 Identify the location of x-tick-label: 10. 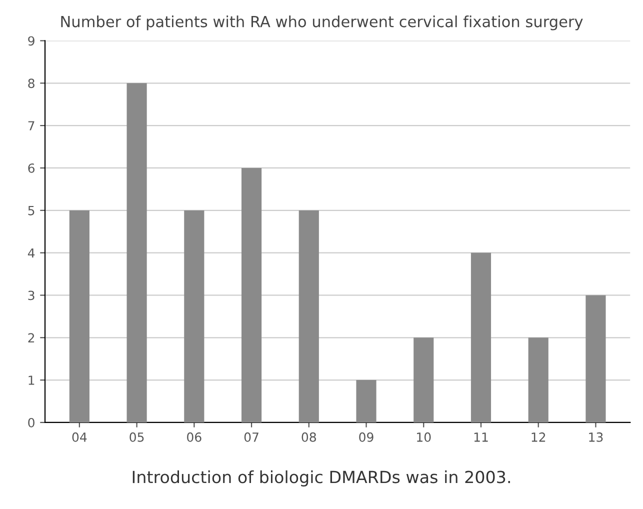
(424, 437).